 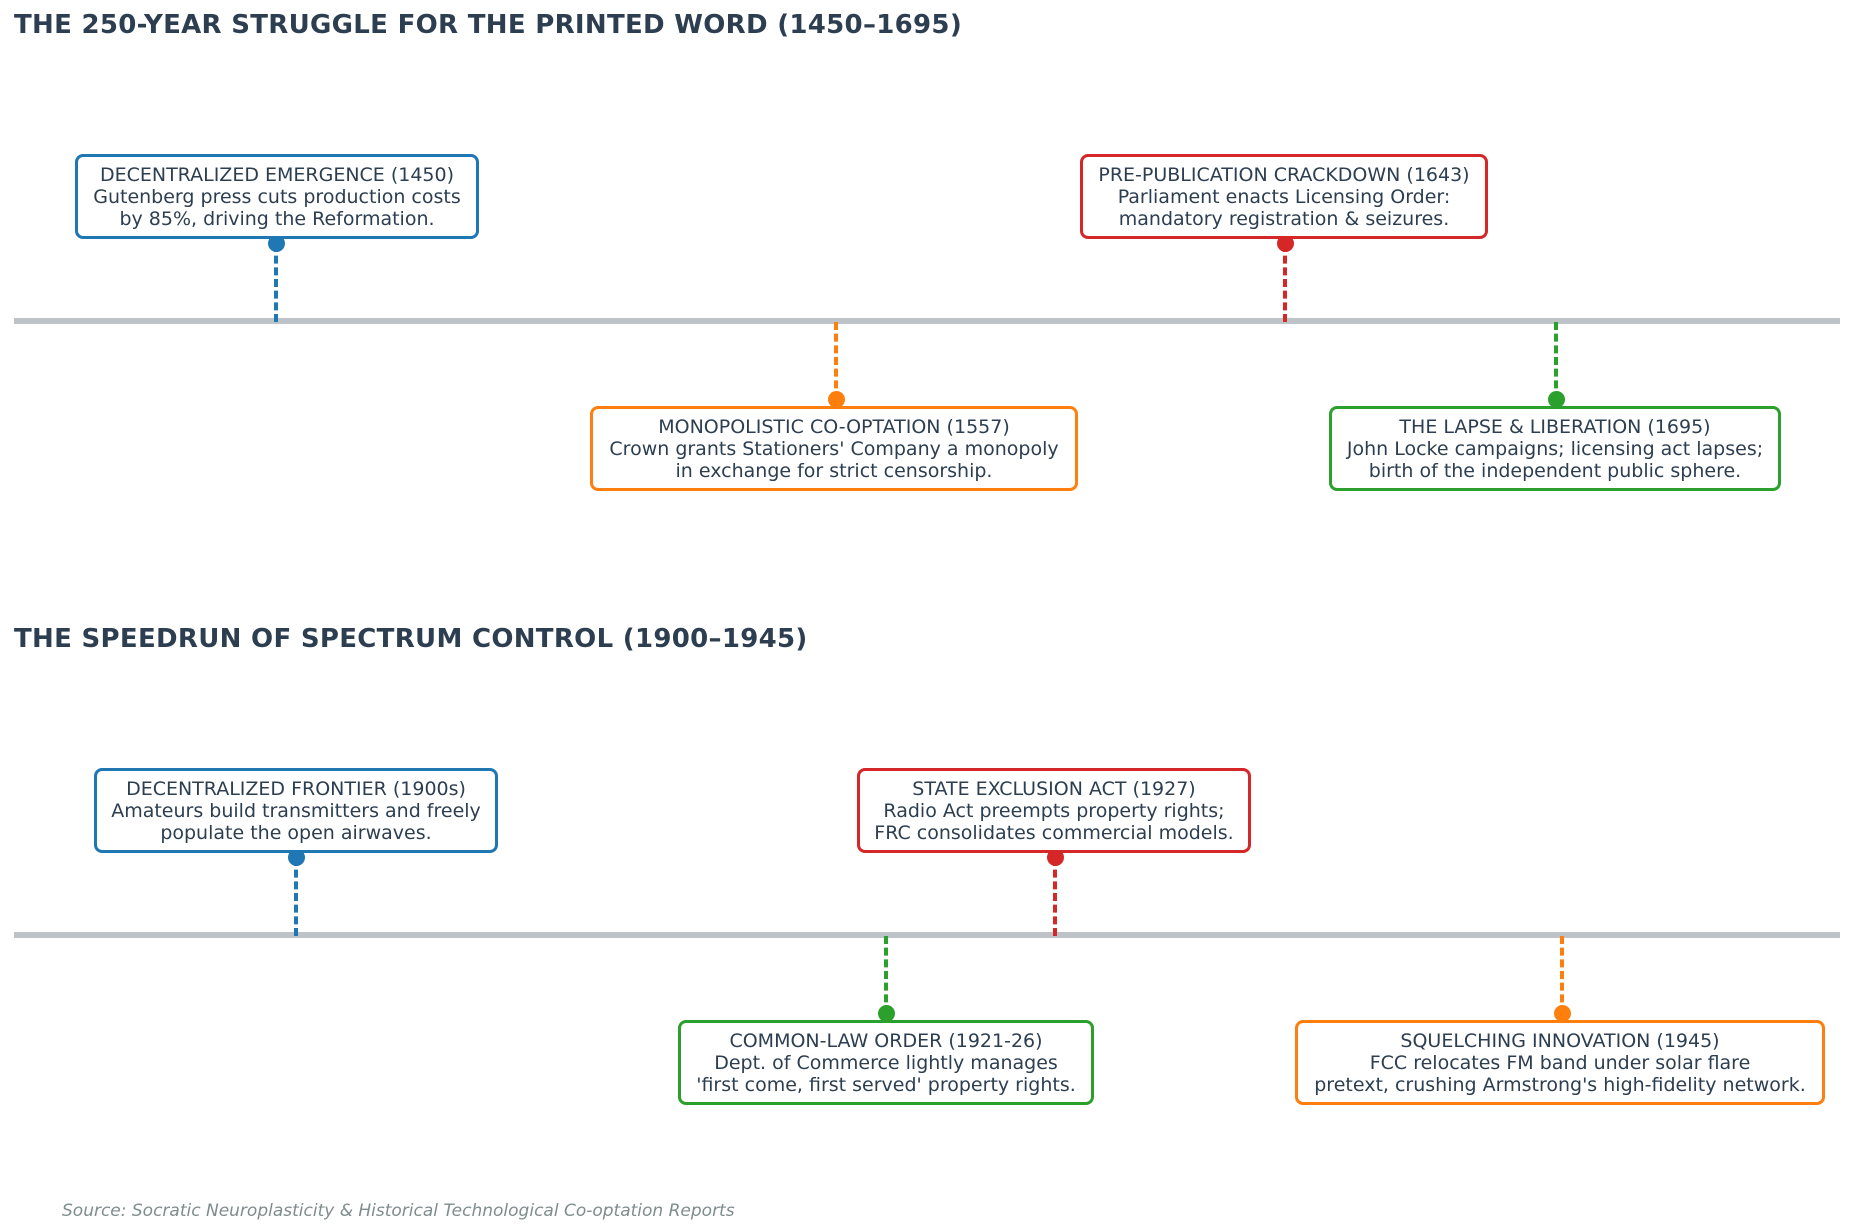 I want to click on event-heading: DECENTRALIZED EMERGENCE (1450), so click(x=277, y=175).